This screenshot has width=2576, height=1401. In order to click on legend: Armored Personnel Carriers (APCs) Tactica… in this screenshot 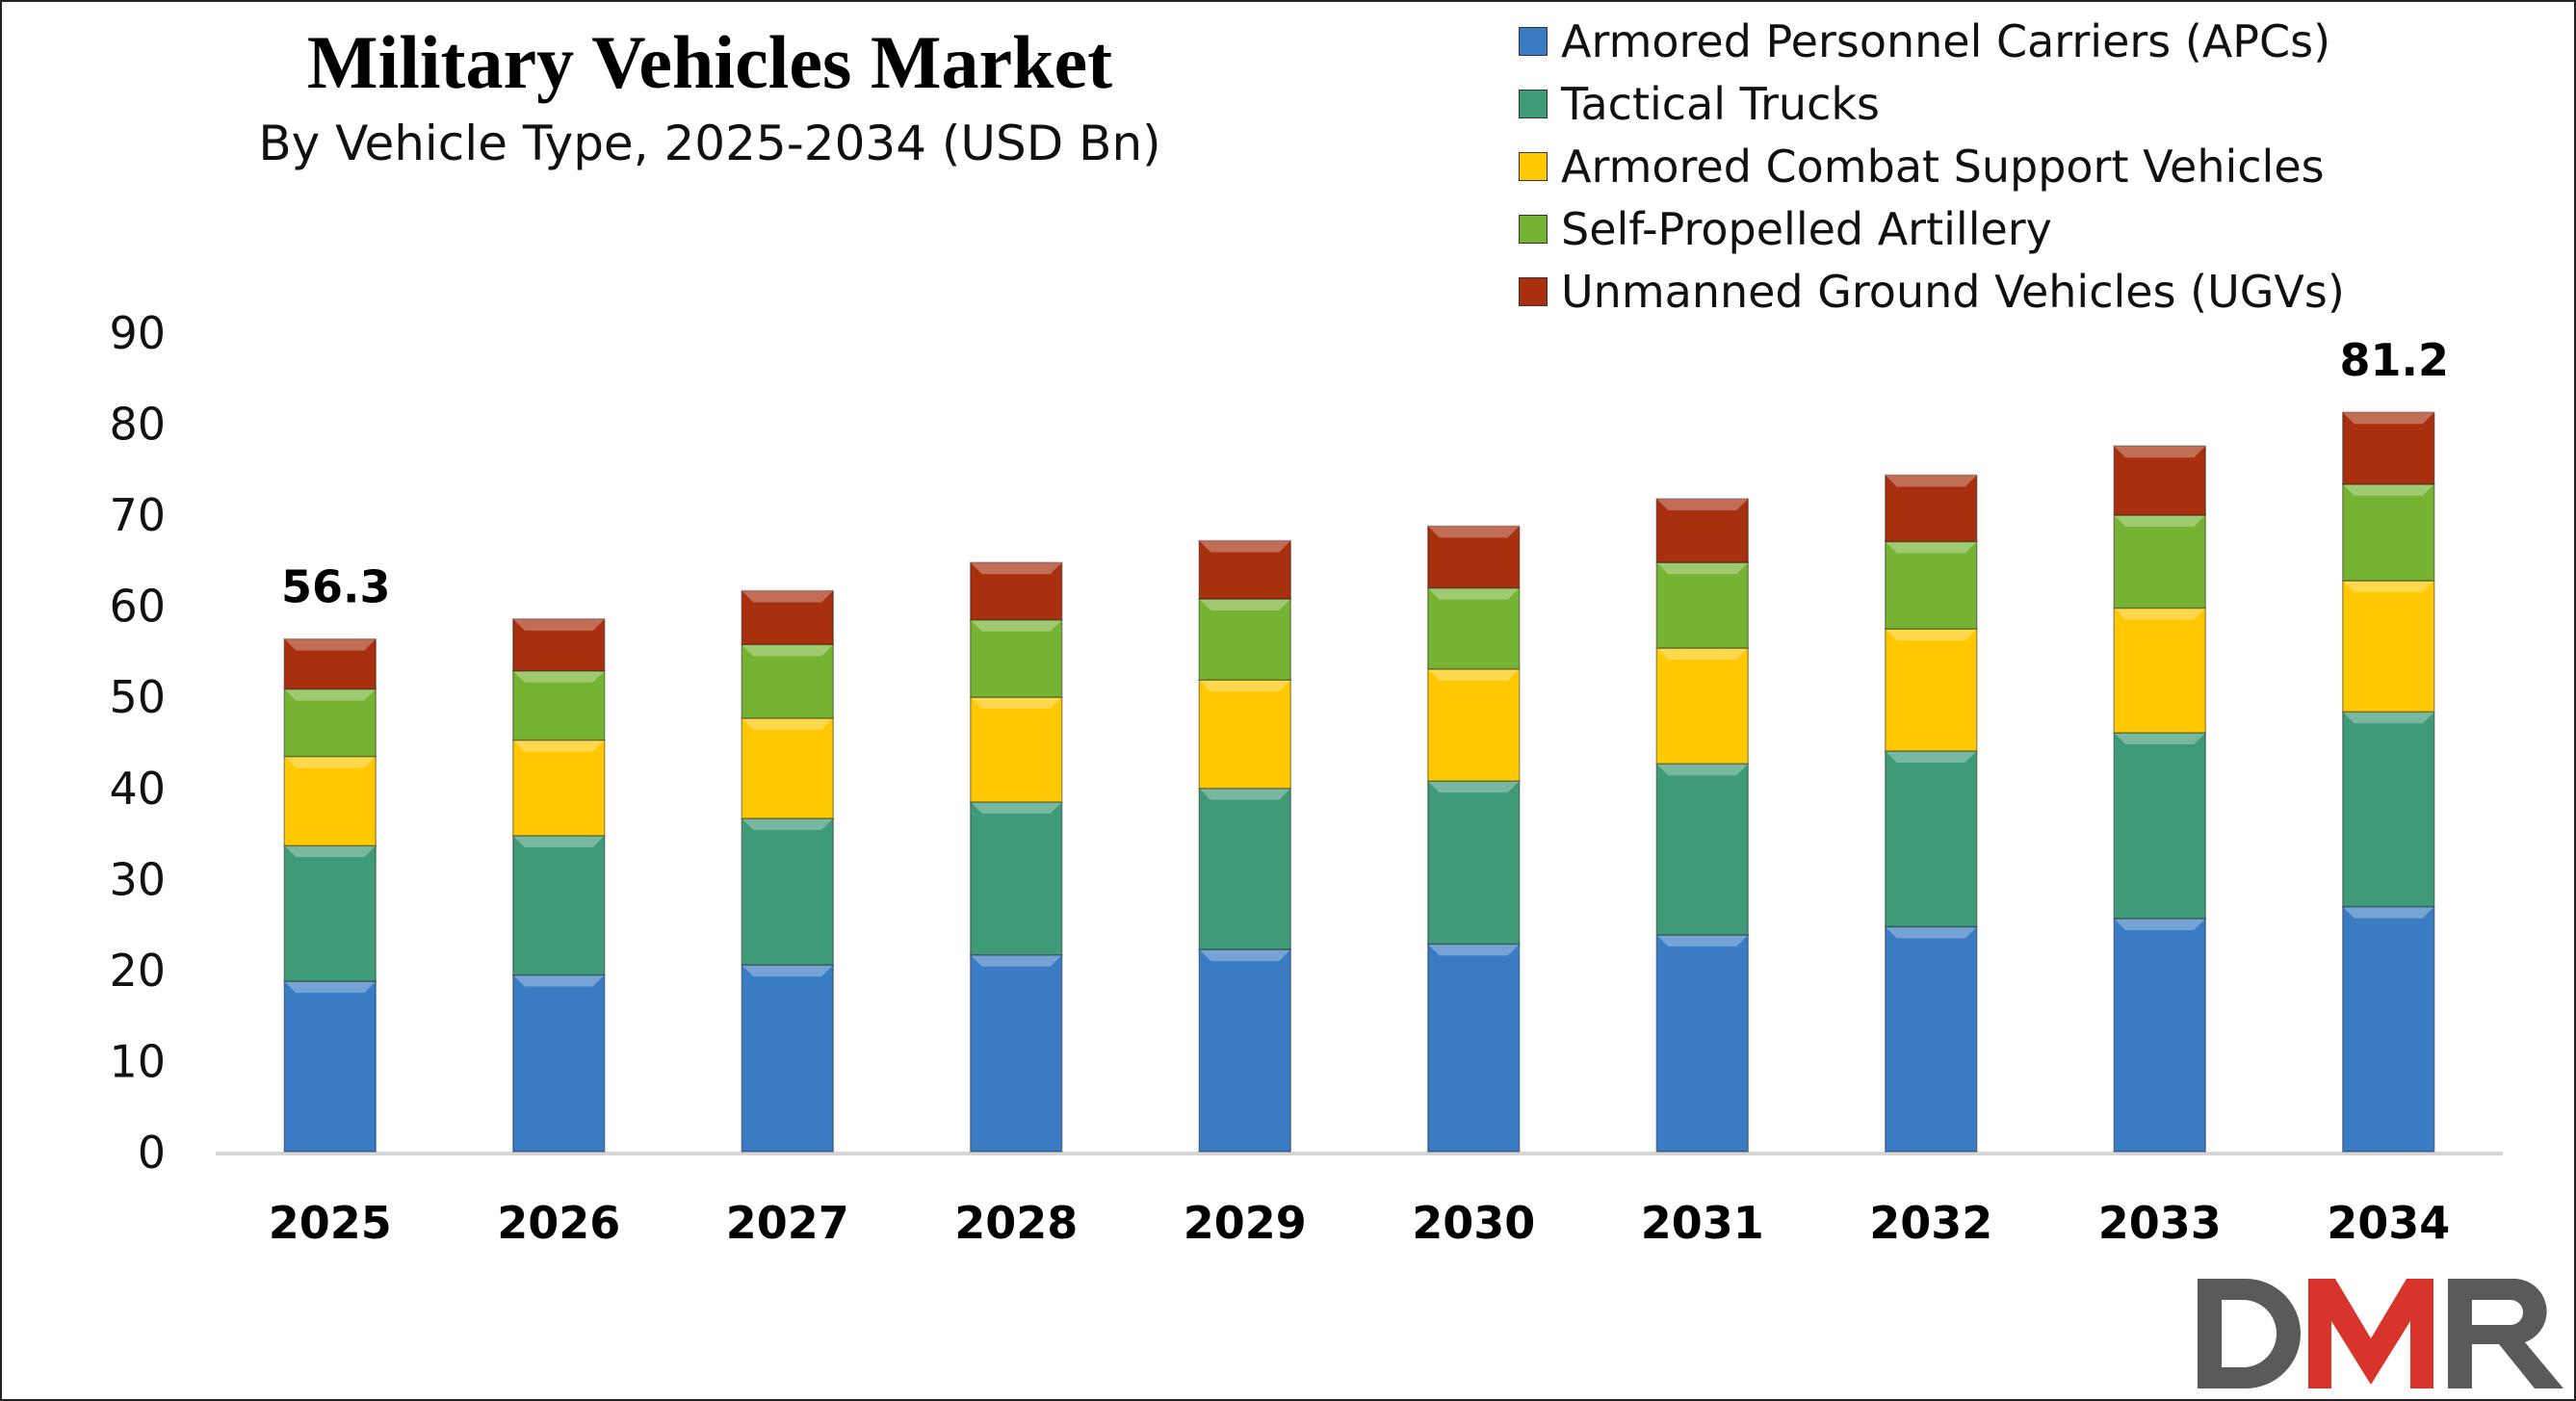, I will do `click(1932, 167)`.